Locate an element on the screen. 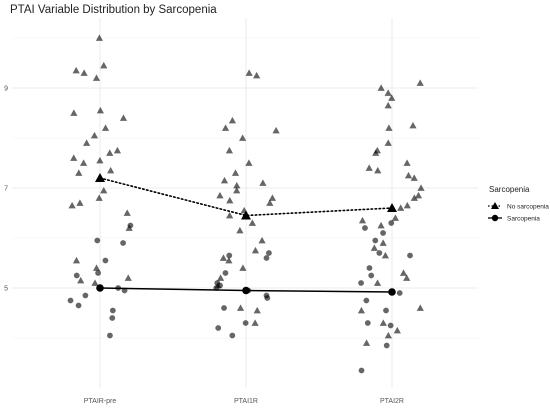 This screenshot has width=550, height=410. legend-key-circle is located at coordinates (495, 218).